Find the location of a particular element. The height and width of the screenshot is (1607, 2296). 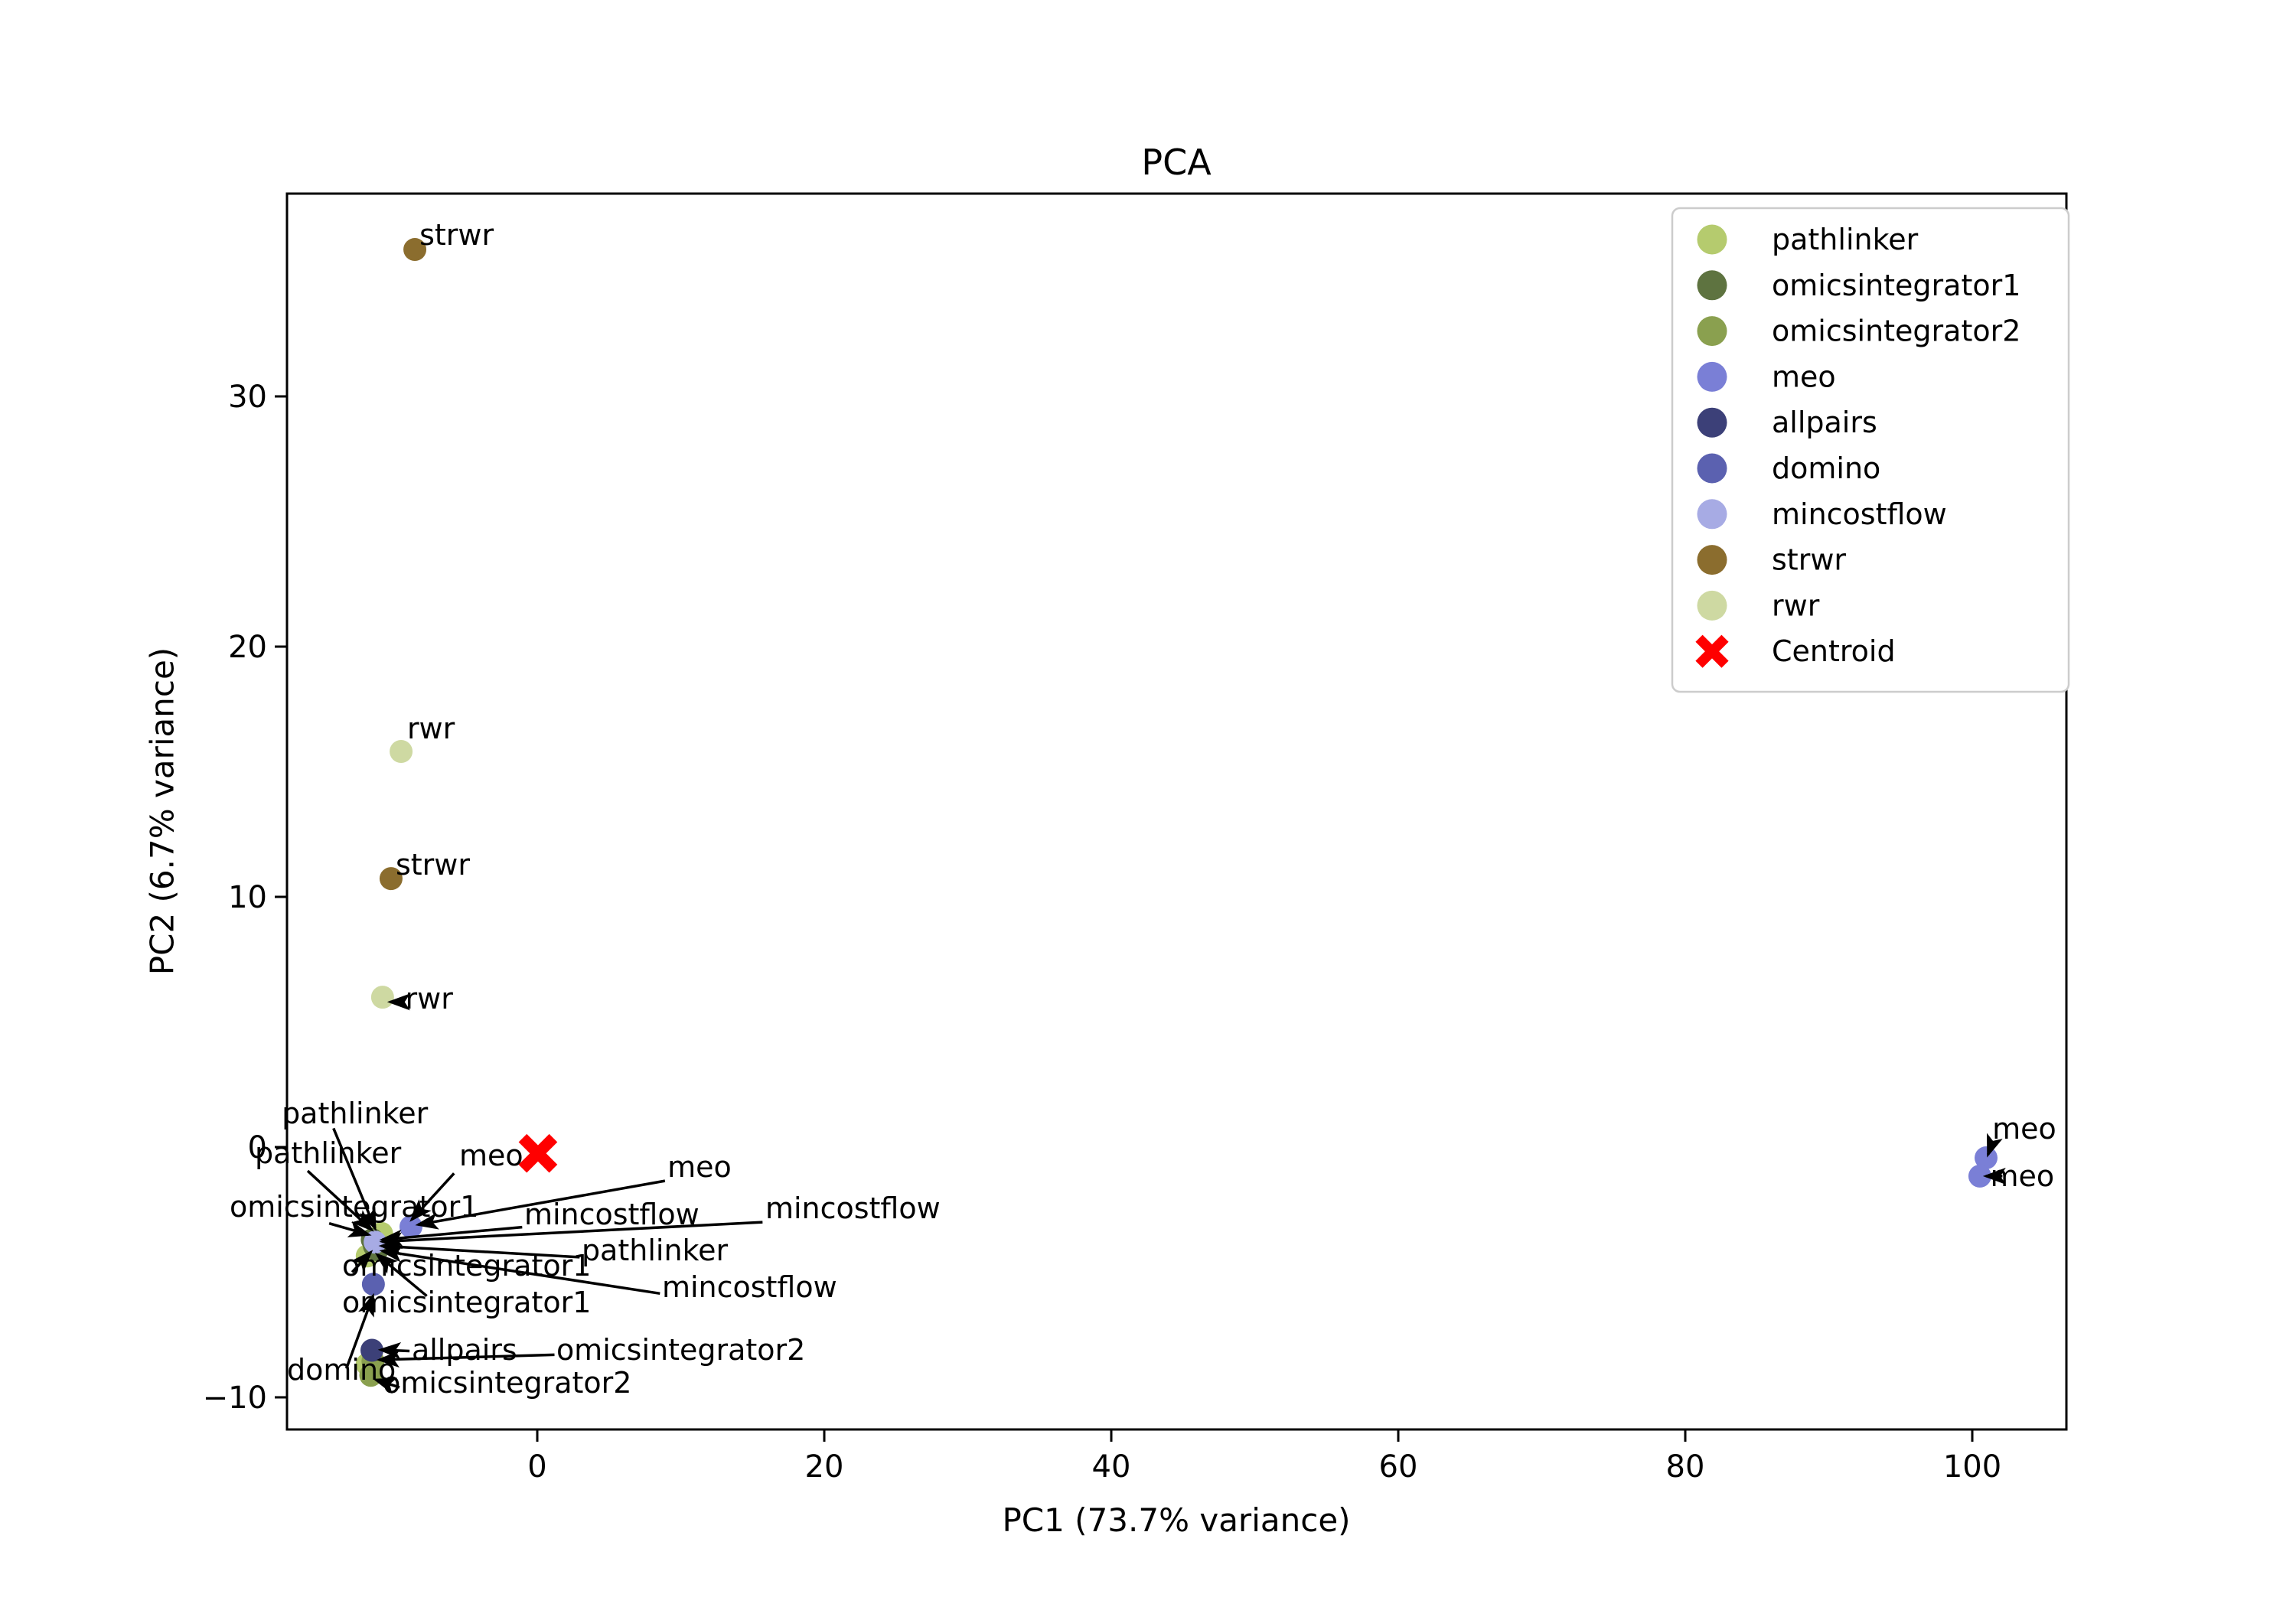

legend-swatch-mincostflow is located at coordinates (1712, 514).